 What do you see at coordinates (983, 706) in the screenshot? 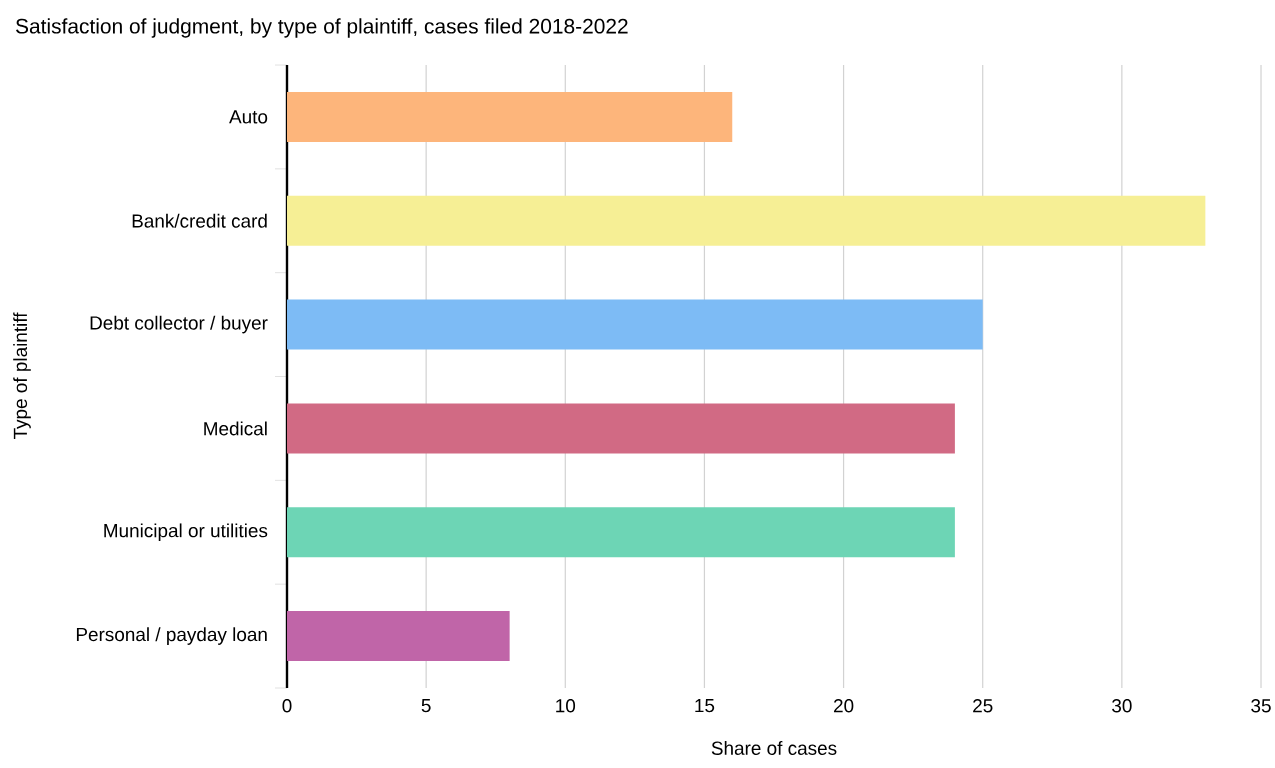
I see `x-tick-label: 25` at bounding box center [983, 706].